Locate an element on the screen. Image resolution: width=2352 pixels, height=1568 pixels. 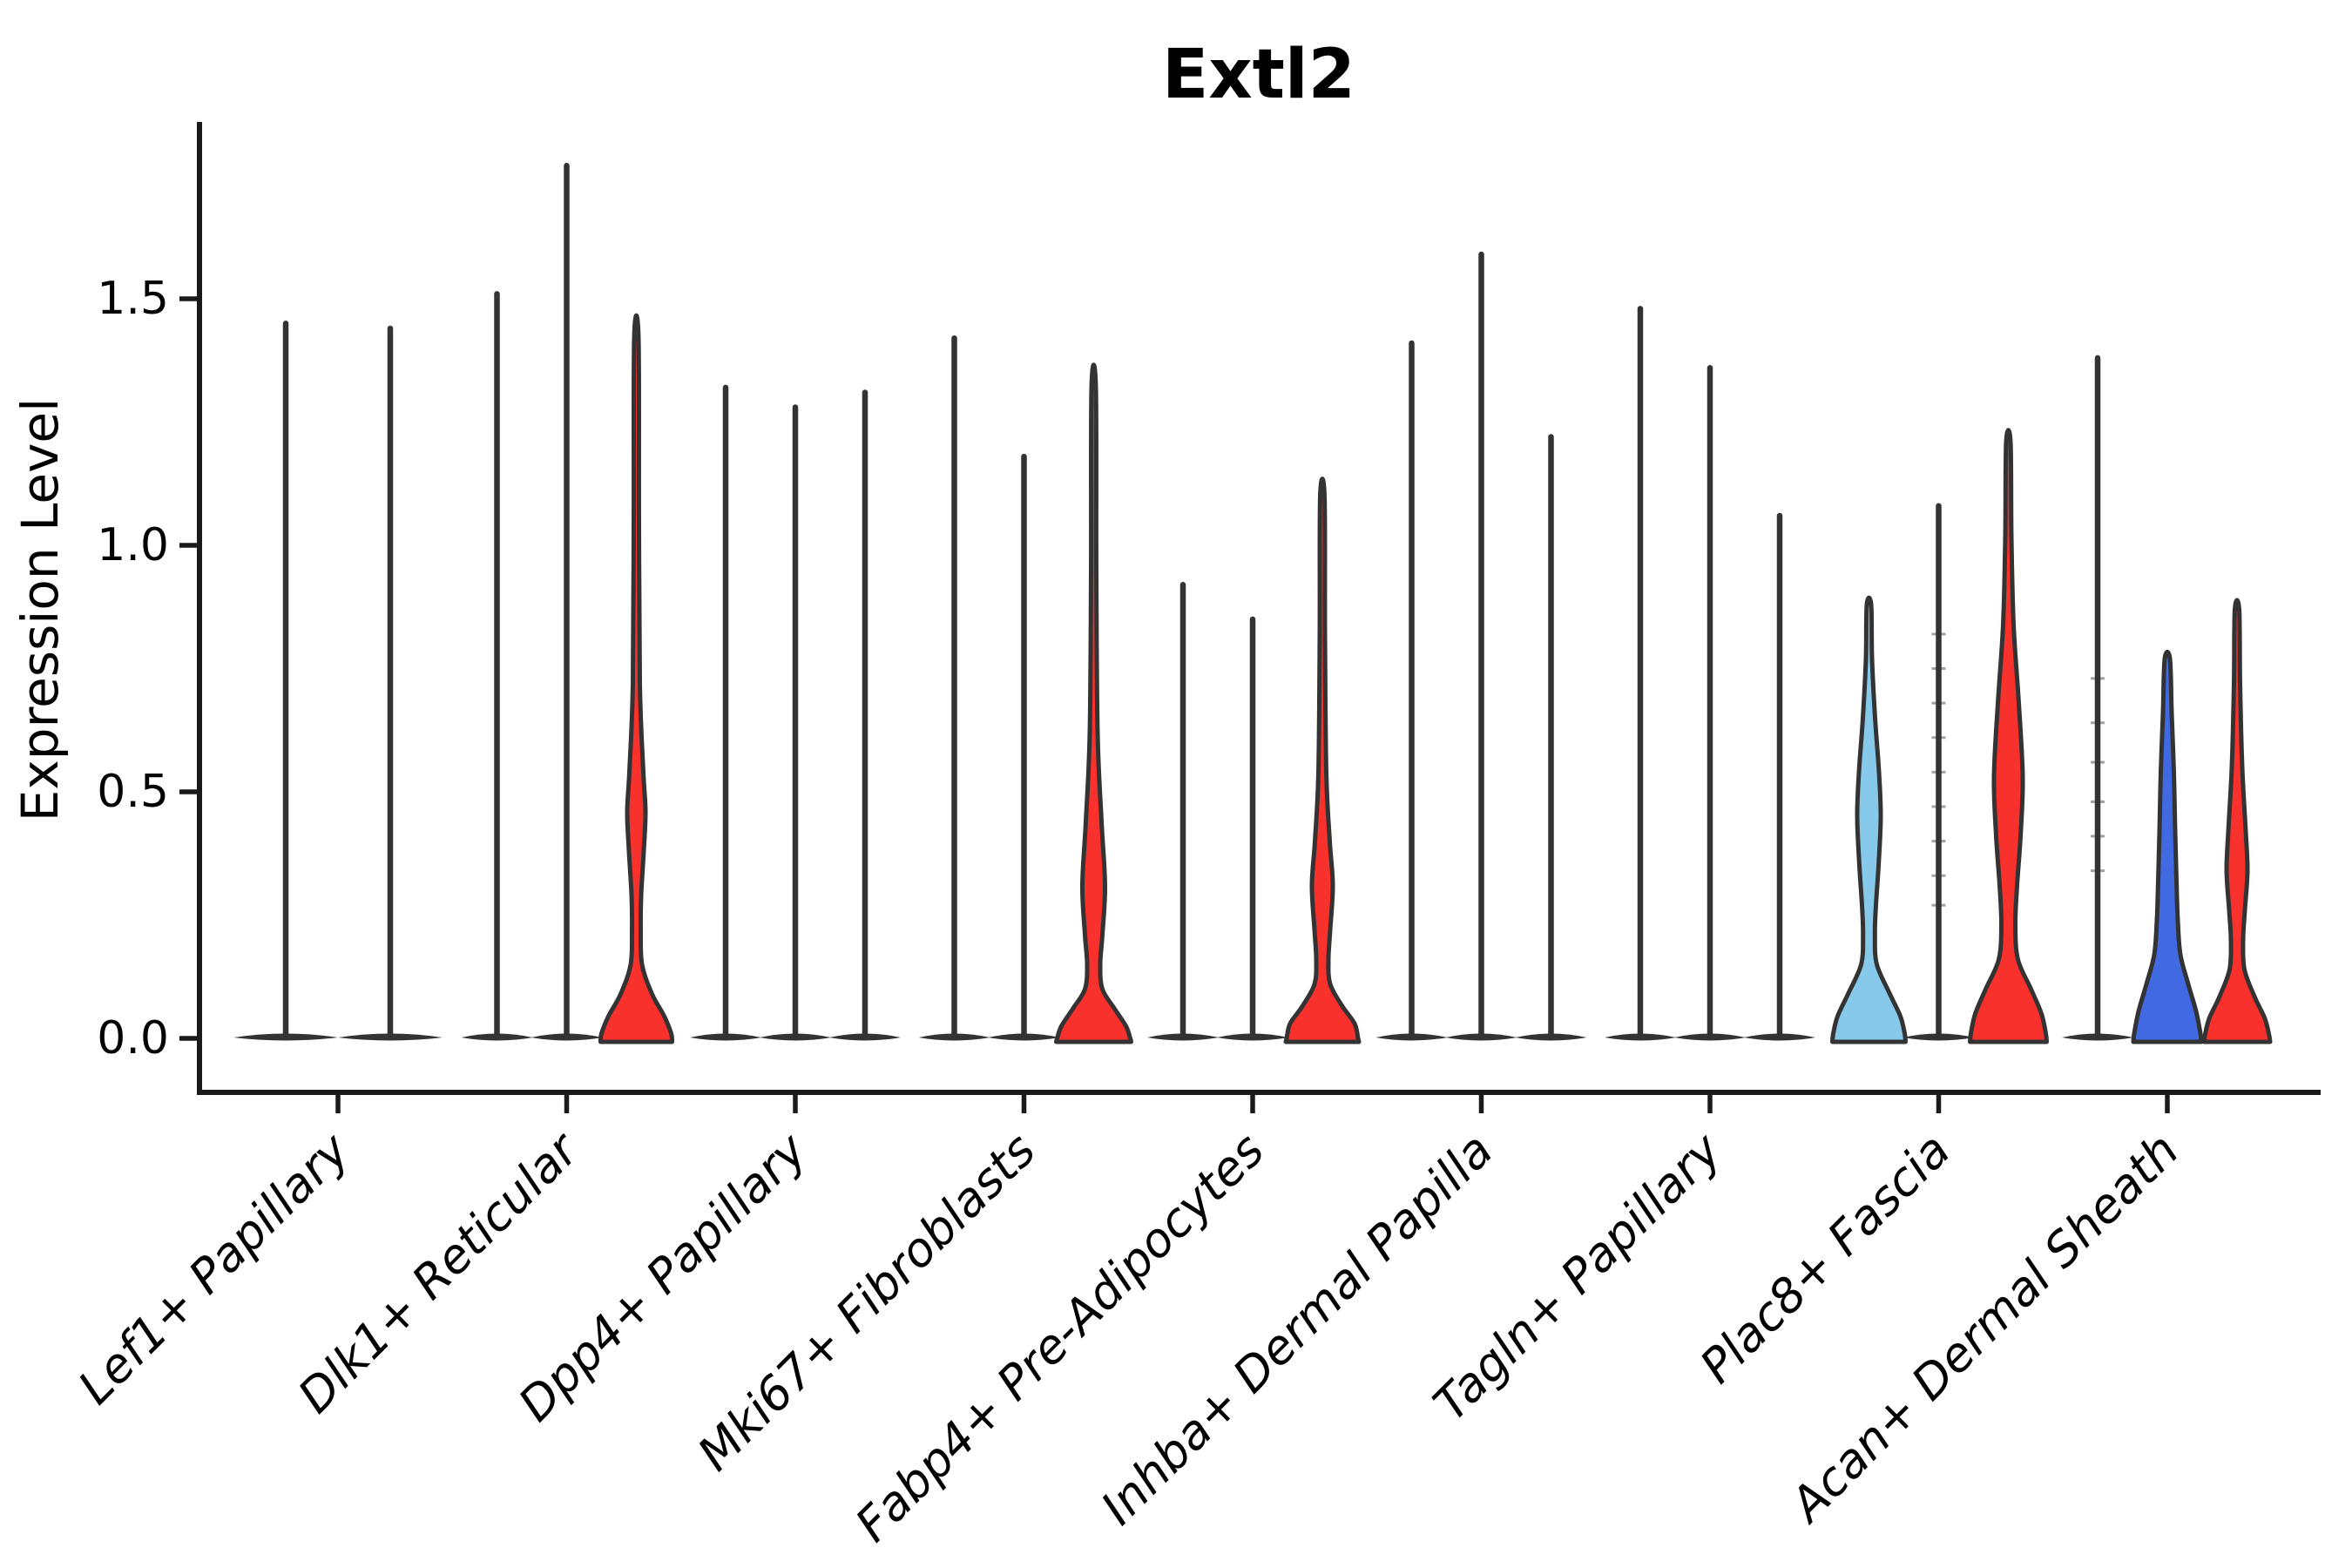
y-tick-label: 0.5 is located at coordinates (133, 792).